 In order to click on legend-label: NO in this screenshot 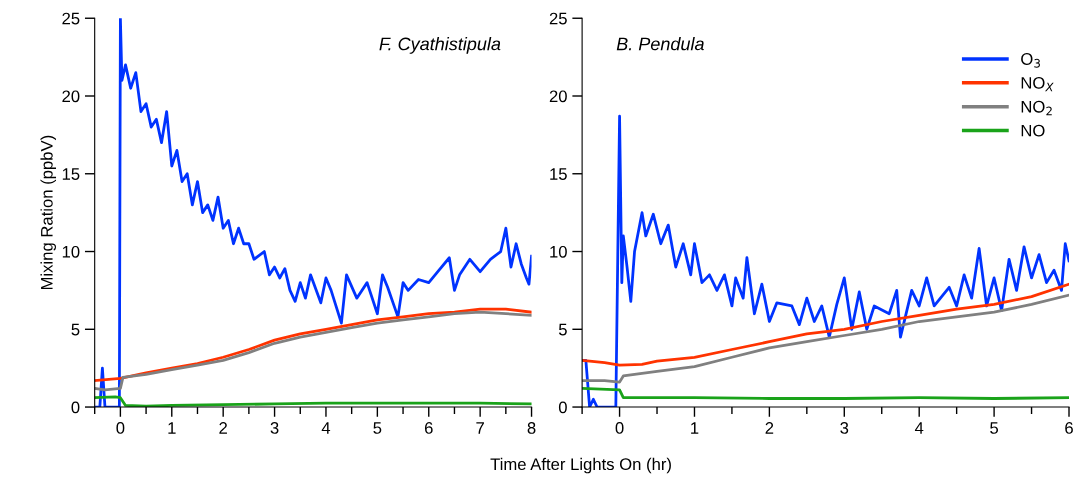, I will do `click(1033, 130)`.